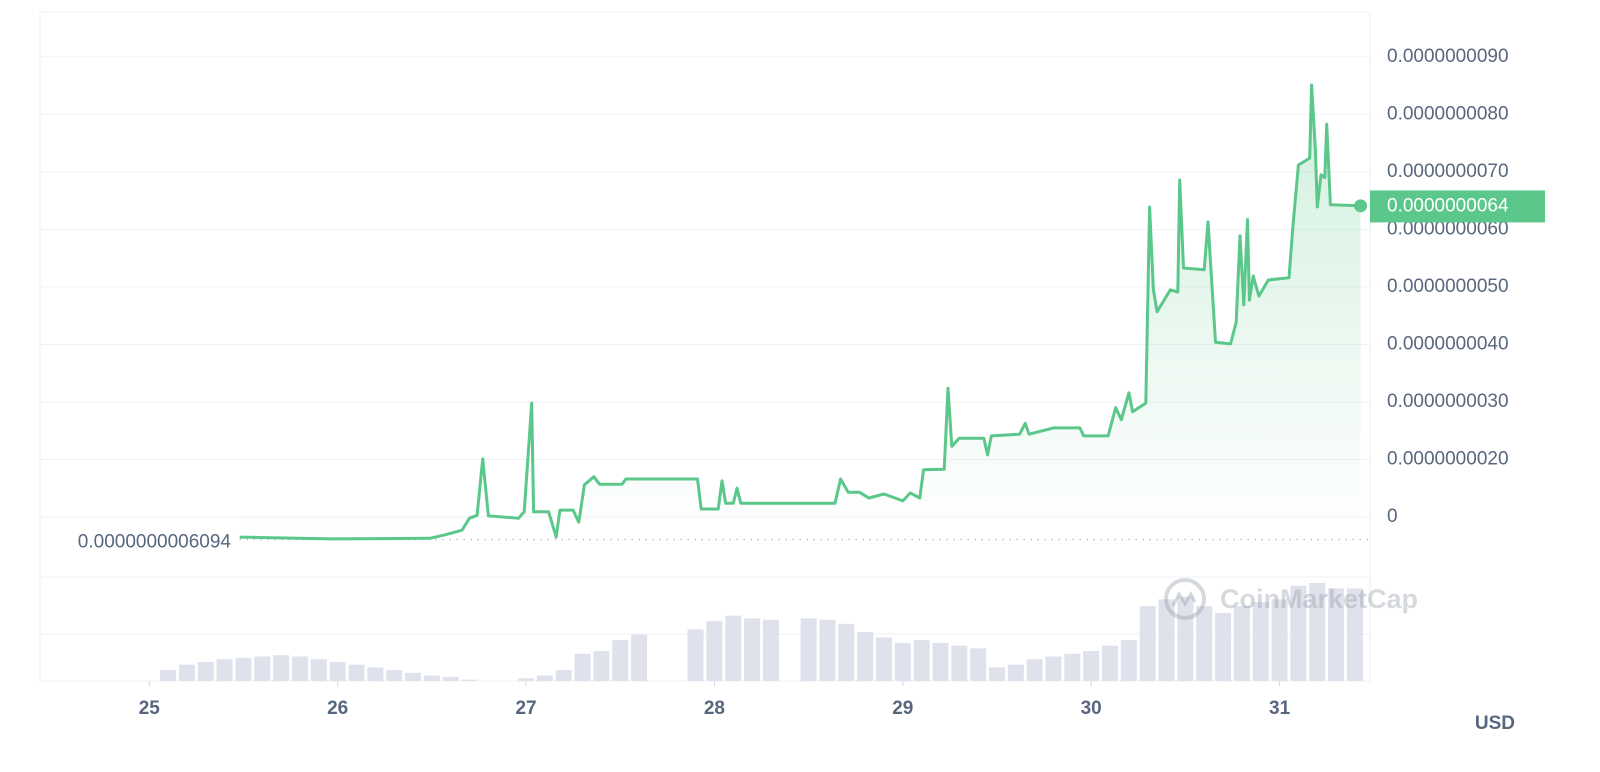 This screenshot has height=772, width=1600. I want to click on watermark-logo-mark, so click(1184, 598).